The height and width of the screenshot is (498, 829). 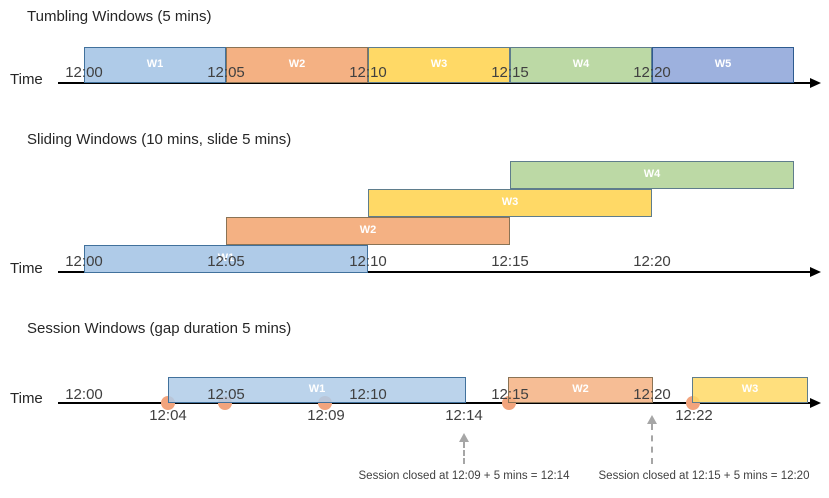 I want to click on tumbling-window-w5: W5, so click(x=723, y=65).